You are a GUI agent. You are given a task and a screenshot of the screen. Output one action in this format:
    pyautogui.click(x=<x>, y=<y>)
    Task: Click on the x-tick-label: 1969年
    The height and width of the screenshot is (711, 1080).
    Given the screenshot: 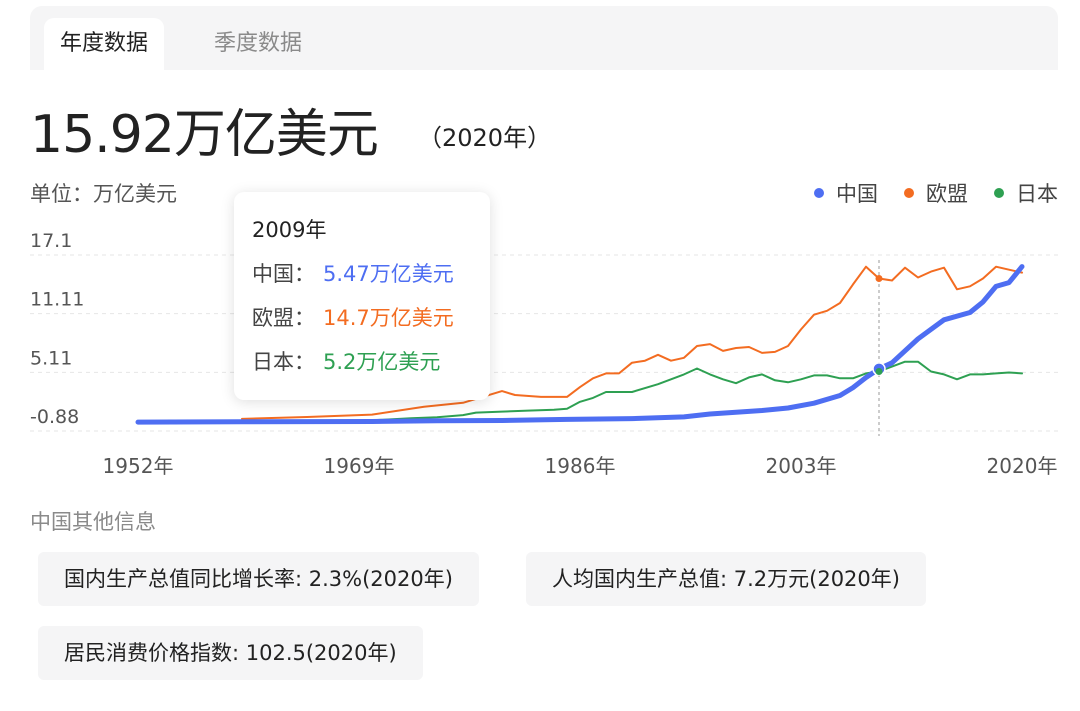 What is the action you would take?
    pyautogui.click(x=359, y=466)
    